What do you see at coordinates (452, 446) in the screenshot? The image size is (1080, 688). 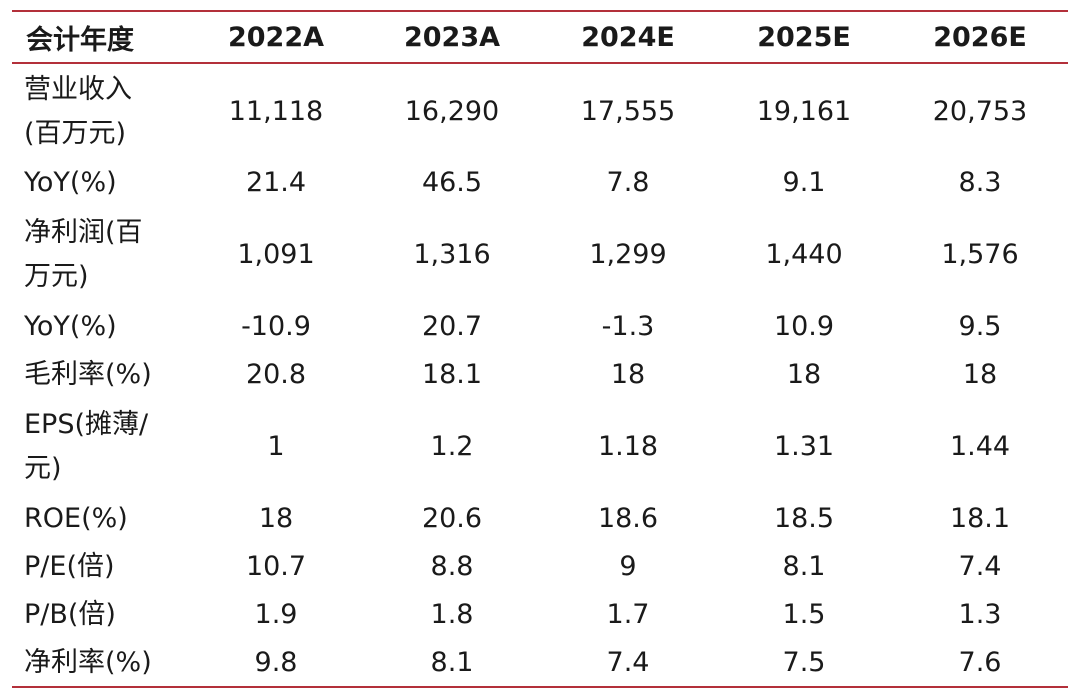 I see `table-cell: 1.2` at bounding box center [452, 446].